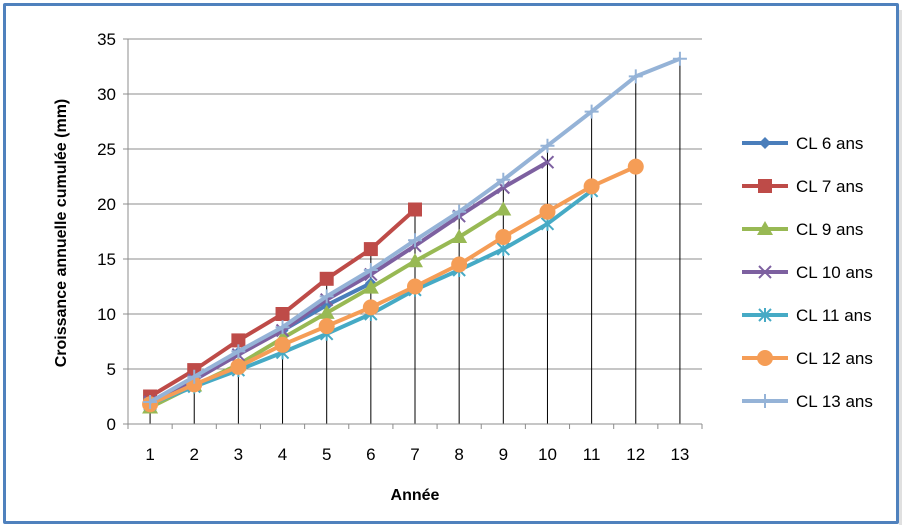 Image resolution: width=906 pixels, height=530 pixels. I want to click on x-axis-title: Année, so click(415, 495).